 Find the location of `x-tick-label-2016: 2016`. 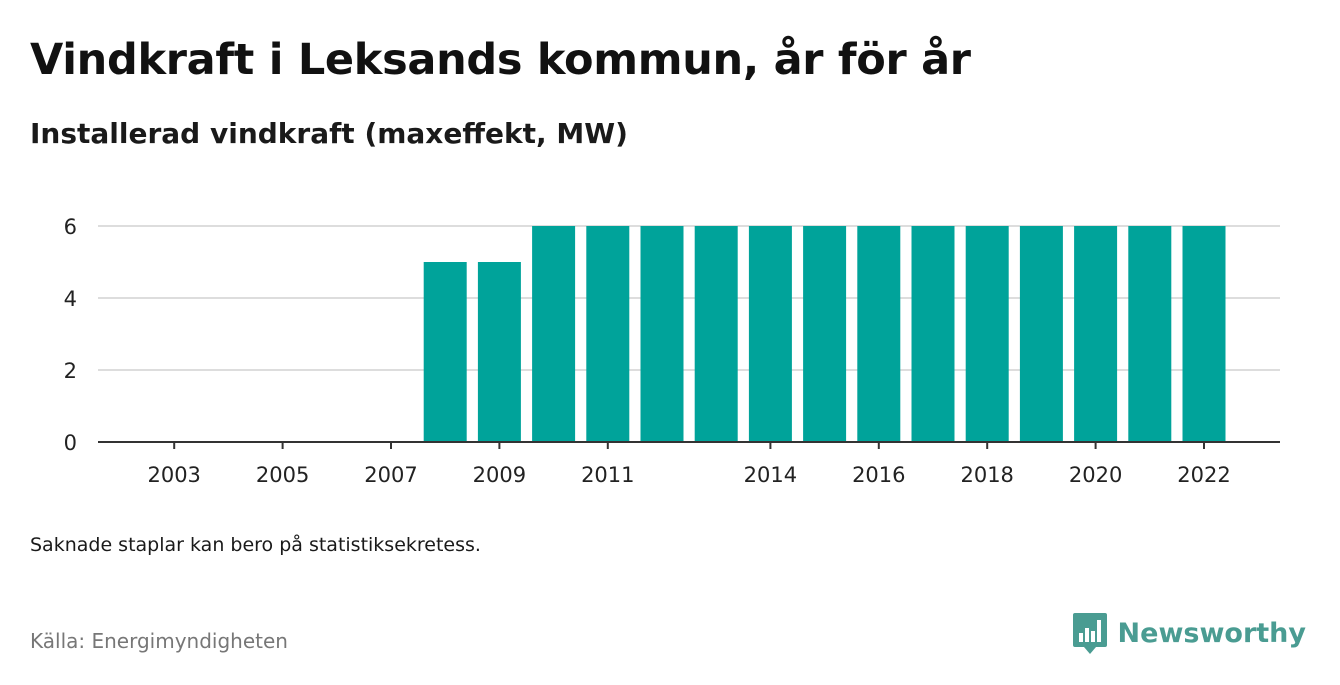

x-tick-label-2016: 2016 is located at coordinates (878, 475).